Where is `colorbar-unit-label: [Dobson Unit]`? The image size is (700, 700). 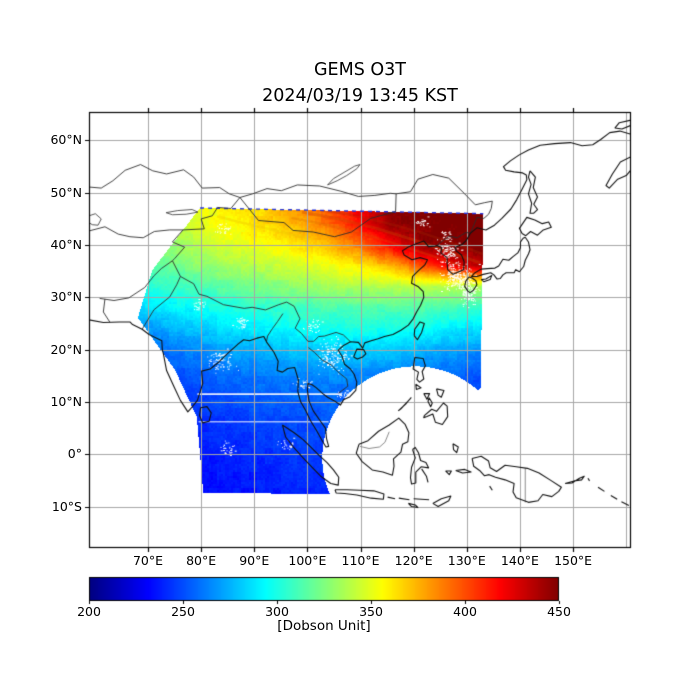 colorbar-unit-label: [Dobson Unit] is located at coordinates (324, 626).